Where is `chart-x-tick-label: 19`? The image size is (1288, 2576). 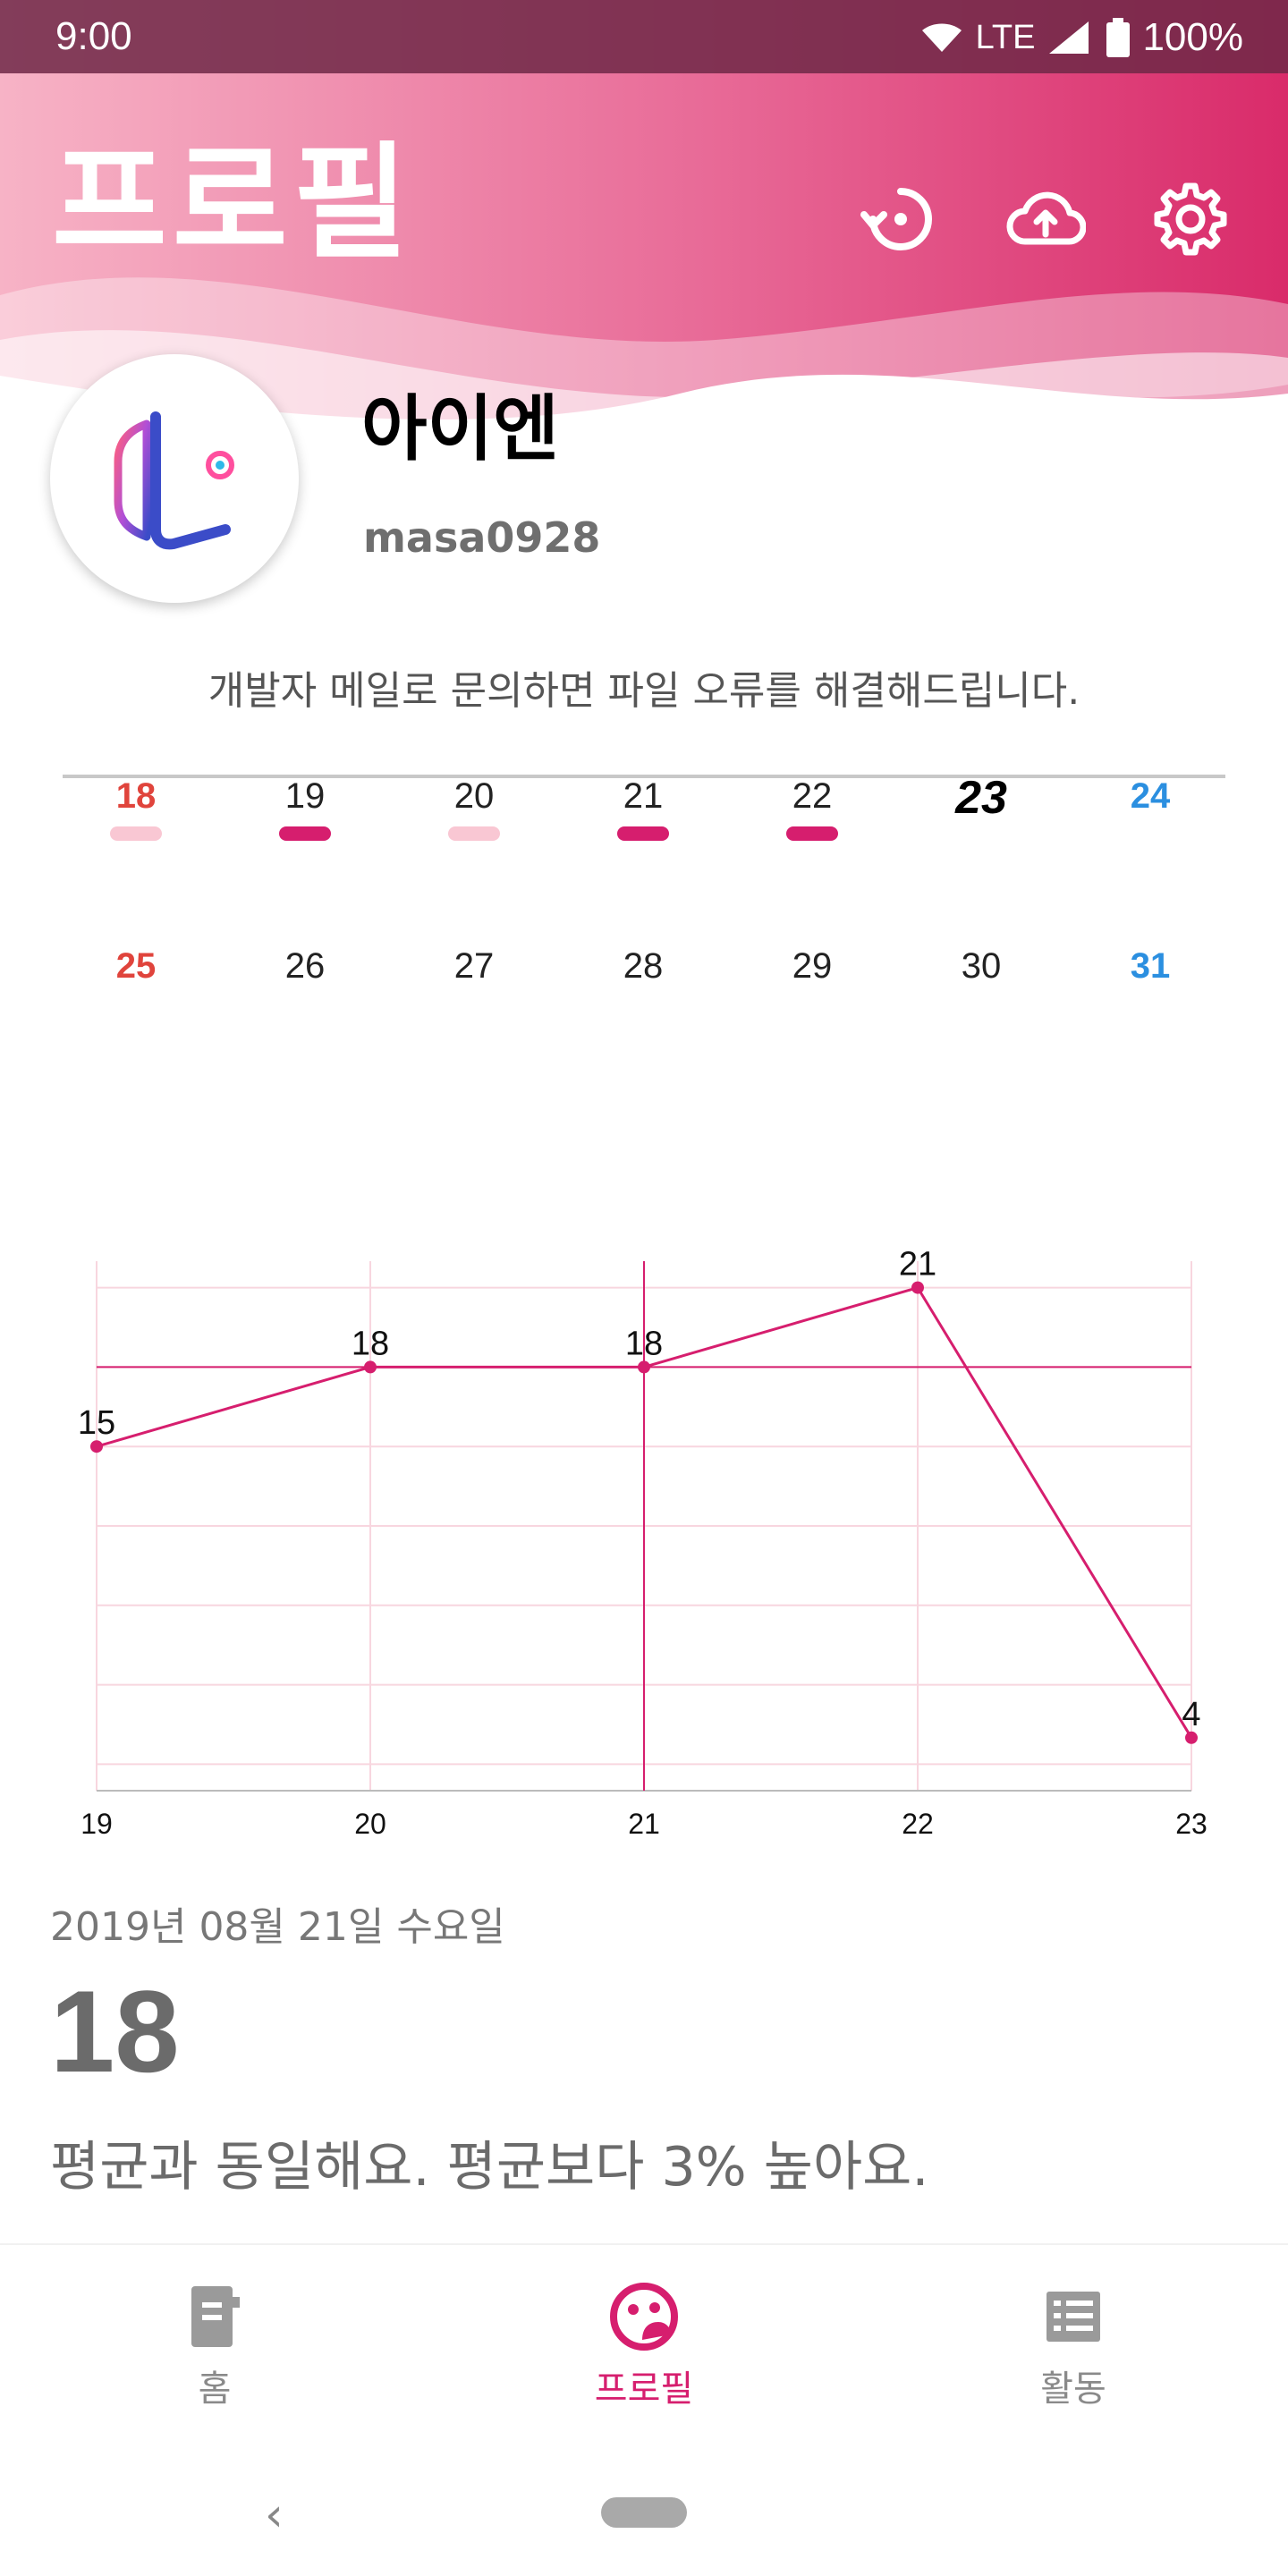 chart-x-tick-label: 19 is located at coordinates (96, 1824).